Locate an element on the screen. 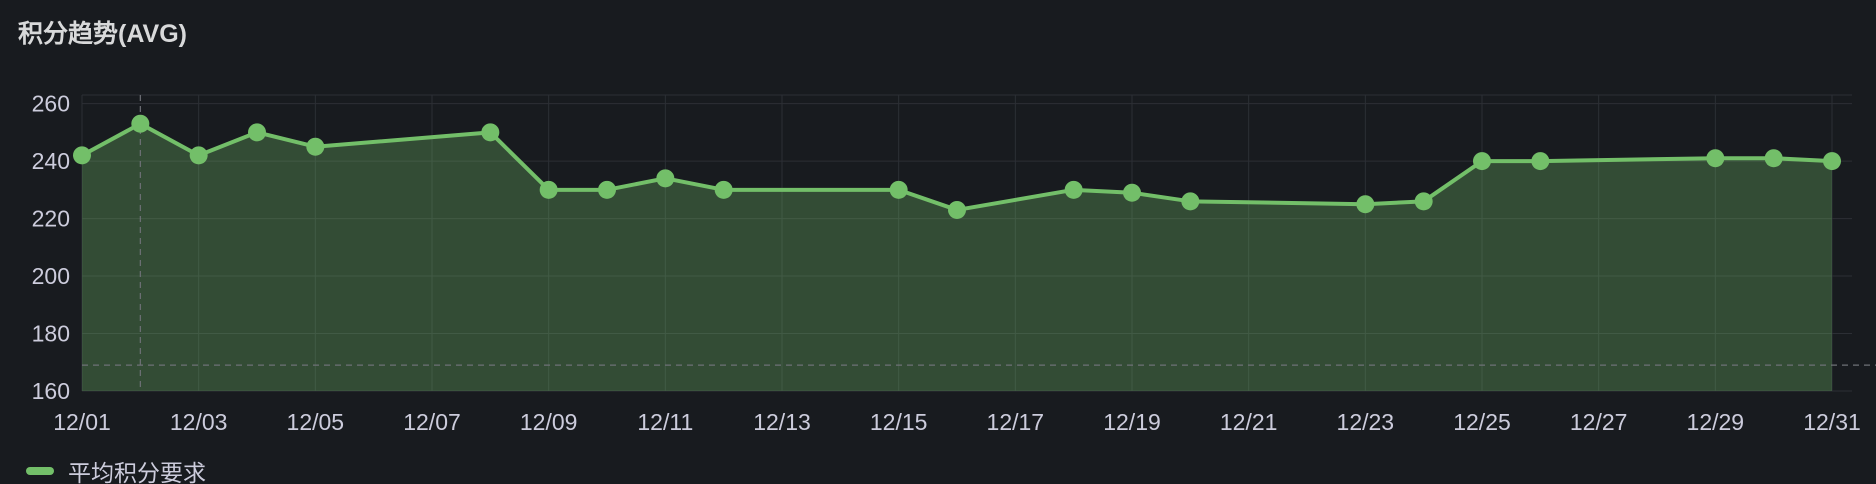 The width and height of the screenshot is (1876, 484). x-tick-label: 12/25 is located at coordinates (1482, 422).